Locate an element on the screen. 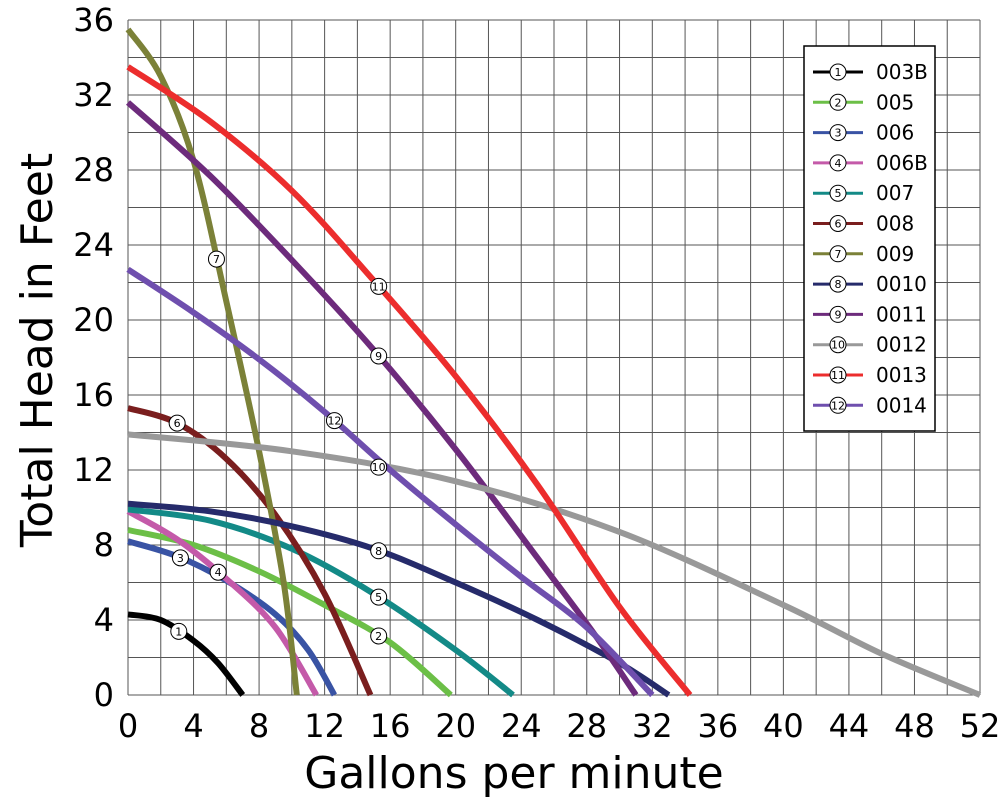  legend-entry-006B: 4 006B is located at coordinates (870, 163).